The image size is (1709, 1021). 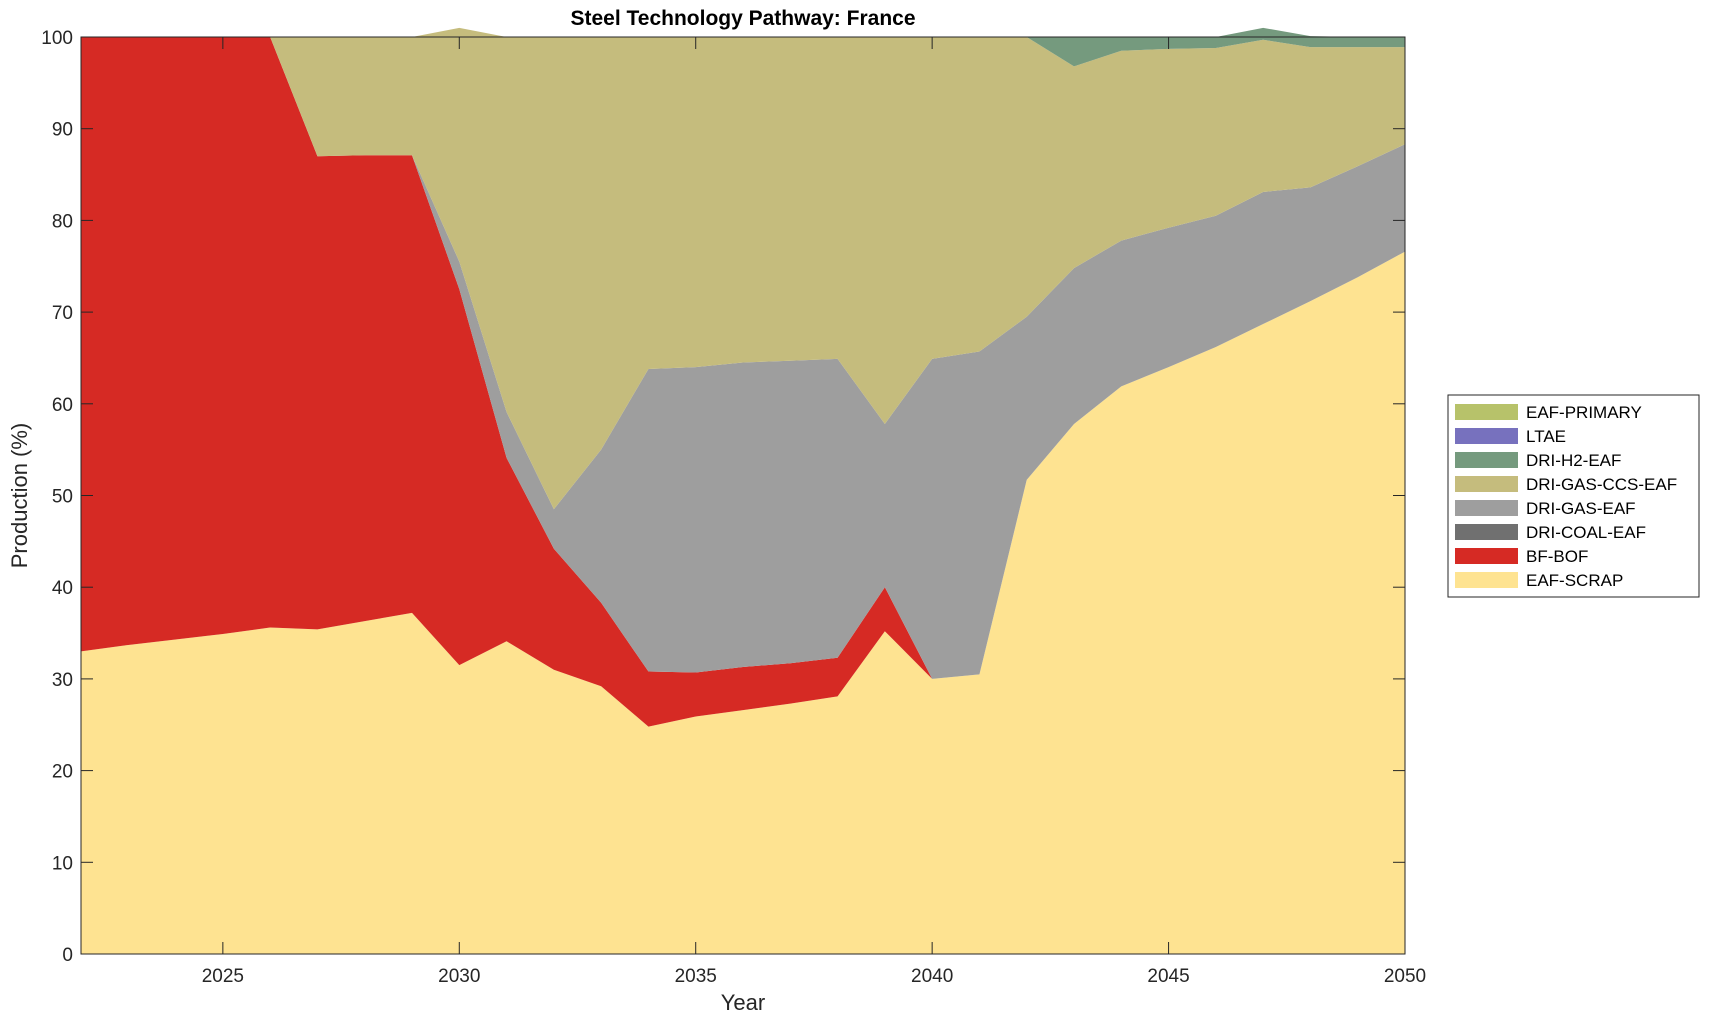 I want to click on legend-swatch-dri-coal-eaf, so click(x=1486, y=532).